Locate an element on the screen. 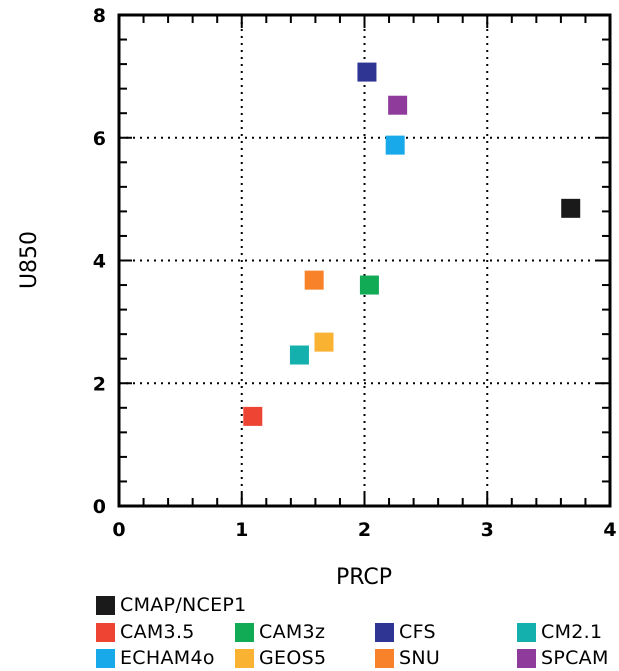  legend-label: GEOS5 is located at coordinates (293, 658).